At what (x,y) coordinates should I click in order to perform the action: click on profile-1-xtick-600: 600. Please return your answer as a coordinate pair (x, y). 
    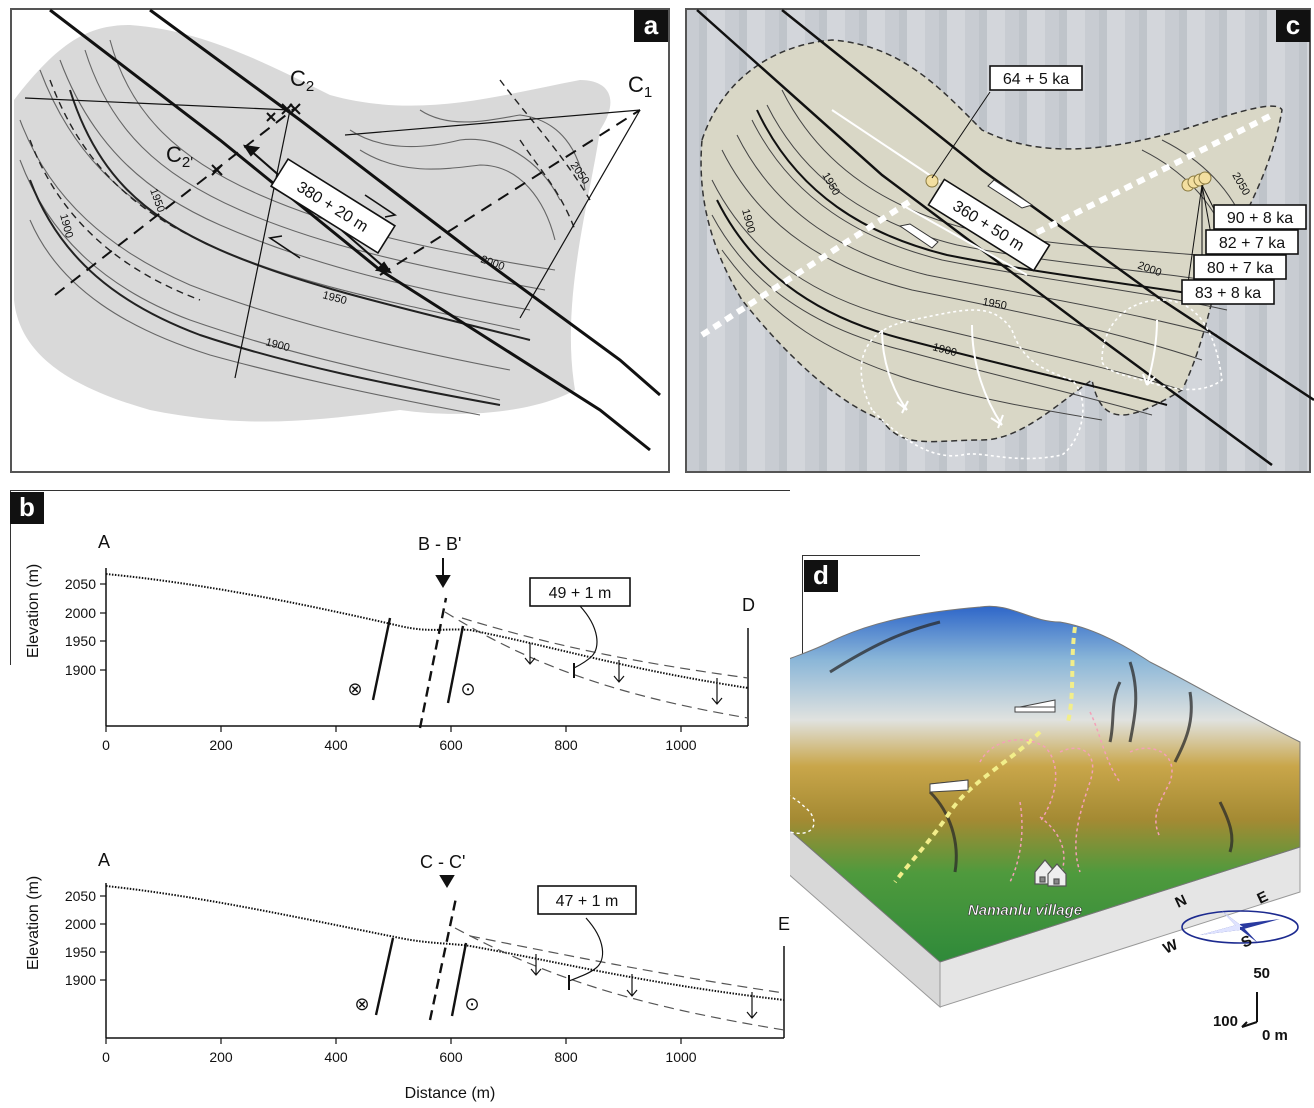
    Looking at the image, I should click on (451, 745).